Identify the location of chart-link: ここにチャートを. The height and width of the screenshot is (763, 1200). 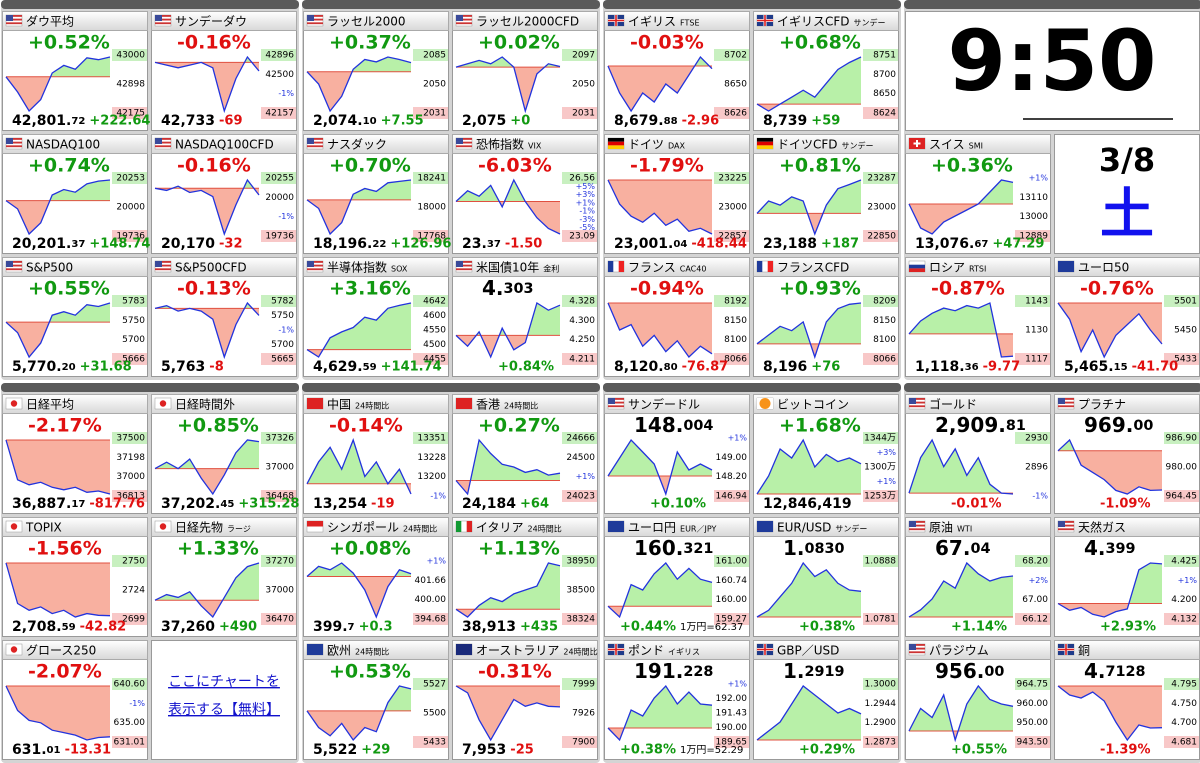
(224, 682).